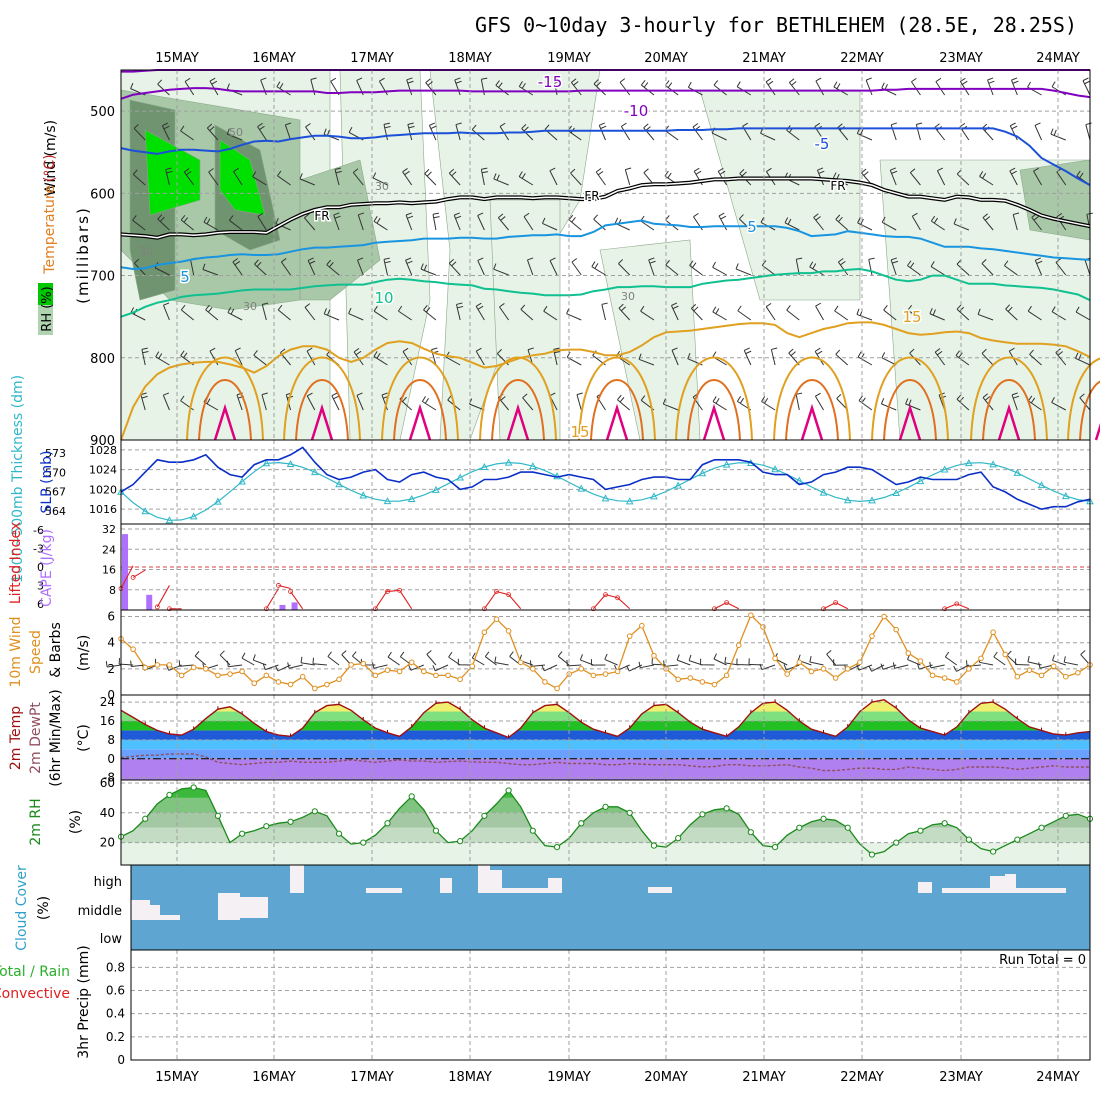  Describe the element at coordinates (100, 911) in the screenshot. I see `cloud-level-label: middle` at that location.